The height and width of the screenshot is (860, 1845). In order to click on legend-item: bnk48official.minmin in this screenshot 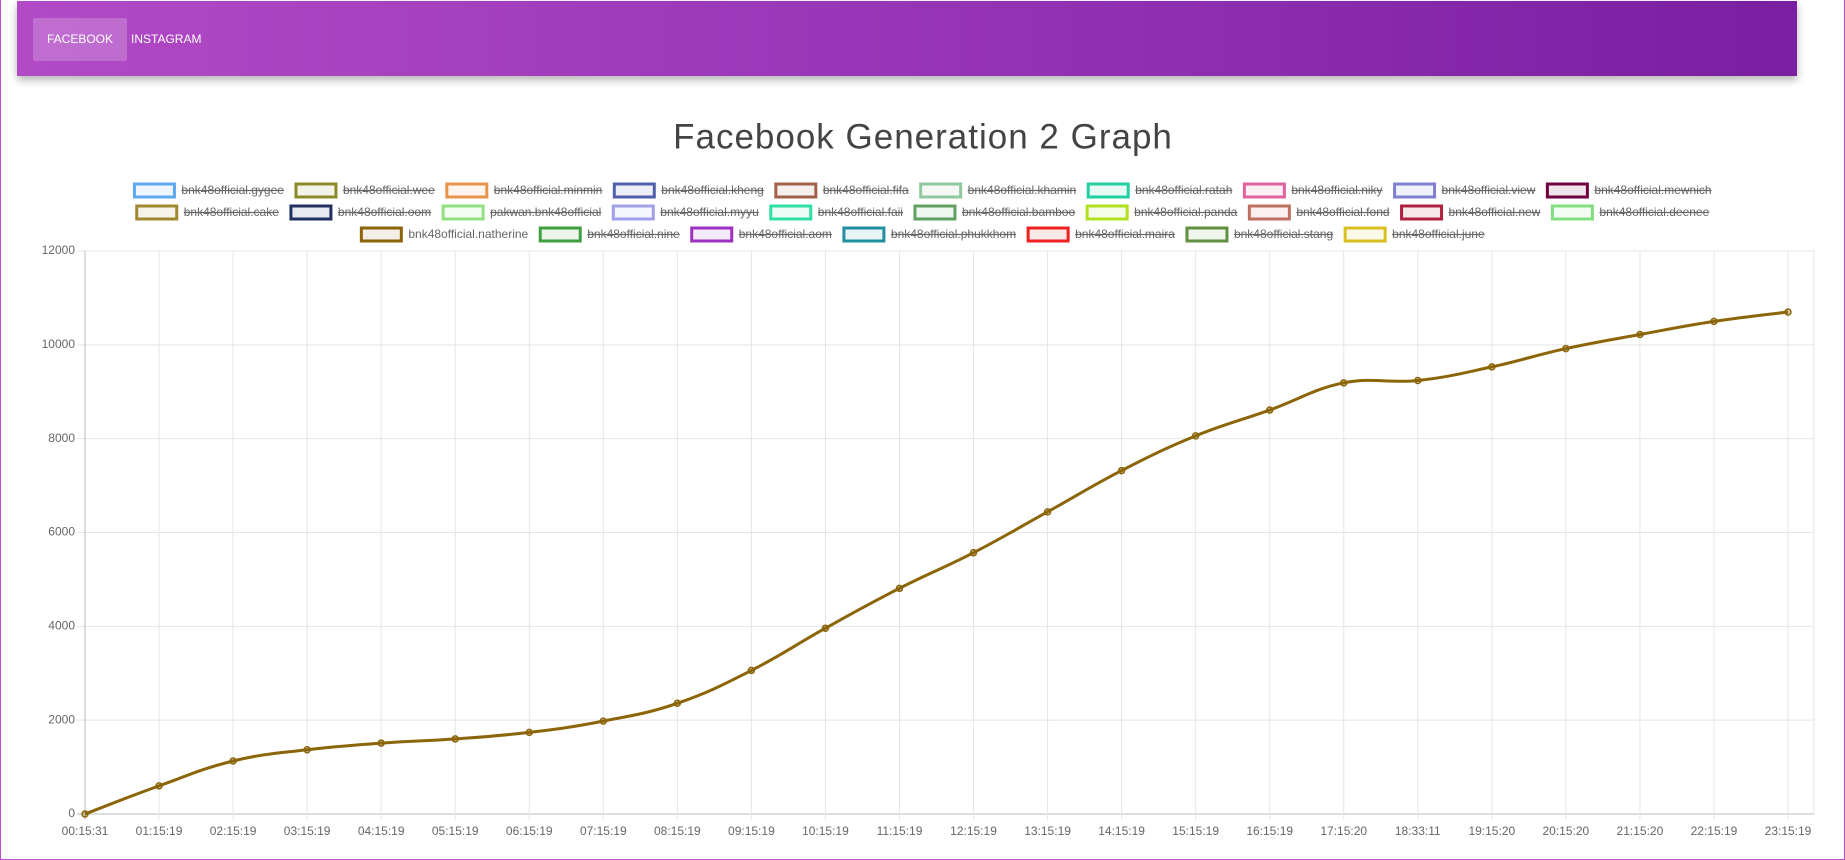, I will do `click(524, 190)`.